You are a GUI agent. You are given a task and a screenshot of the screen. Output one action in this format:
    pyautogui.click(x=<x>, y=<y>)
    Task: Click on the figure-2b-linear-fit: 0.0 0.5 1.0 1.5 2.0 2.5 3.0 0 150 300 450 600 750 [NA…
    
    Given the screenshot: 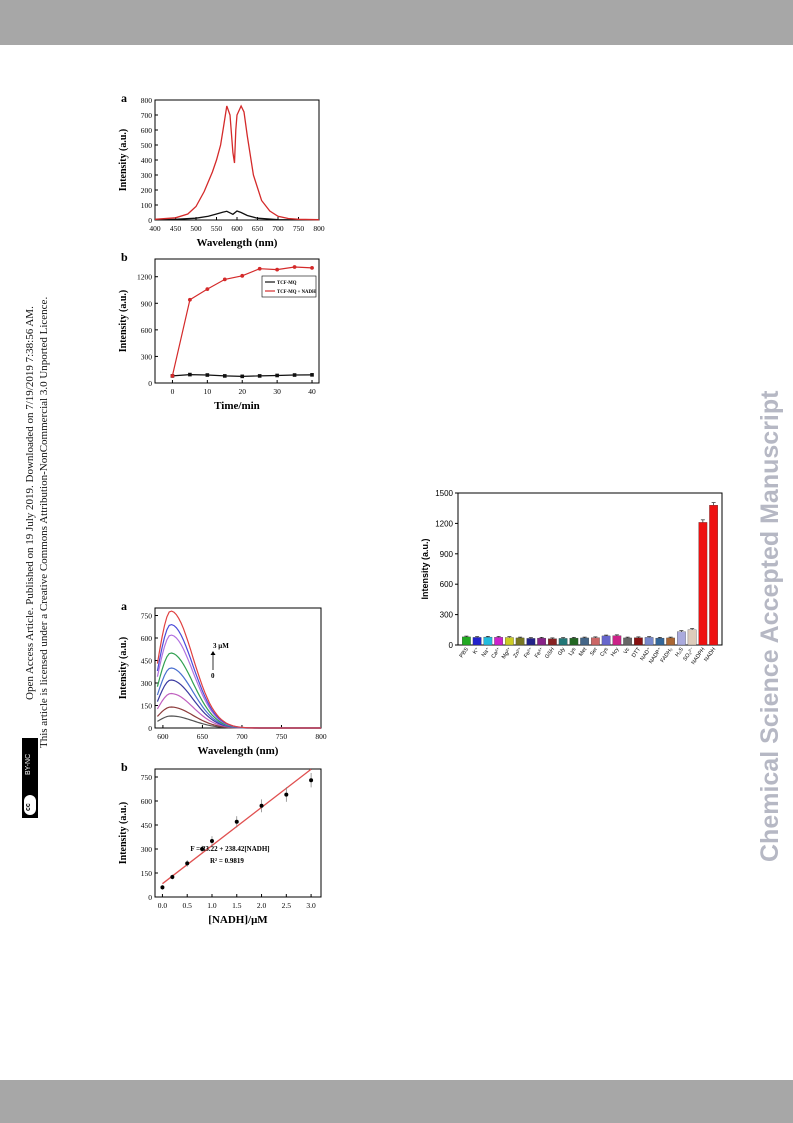 What is the action you would take?
    pyautogui.click(x=220, y=842)
    